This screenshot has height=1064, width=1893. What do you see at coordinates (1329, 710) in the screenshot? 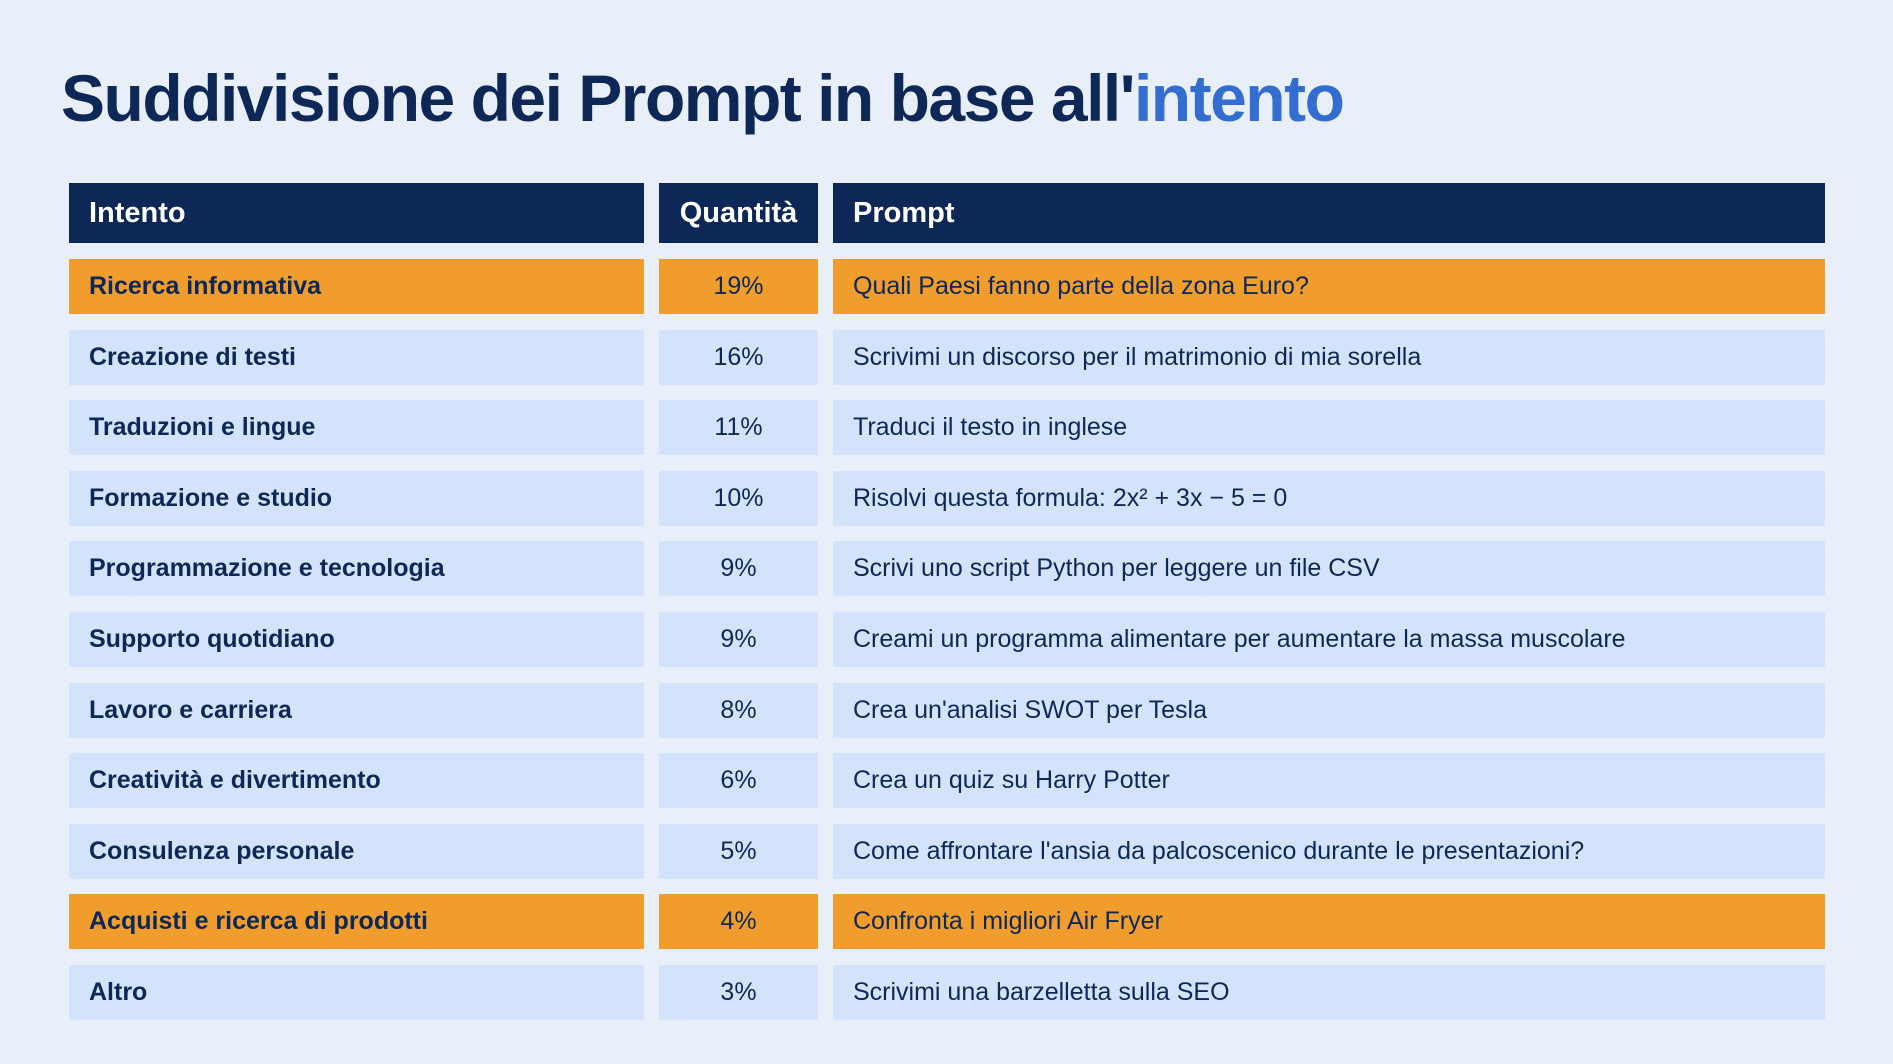
I see `prompt-cell: Crea un'analisi SWOT per Tesla` at bounding box center [1329, 710].